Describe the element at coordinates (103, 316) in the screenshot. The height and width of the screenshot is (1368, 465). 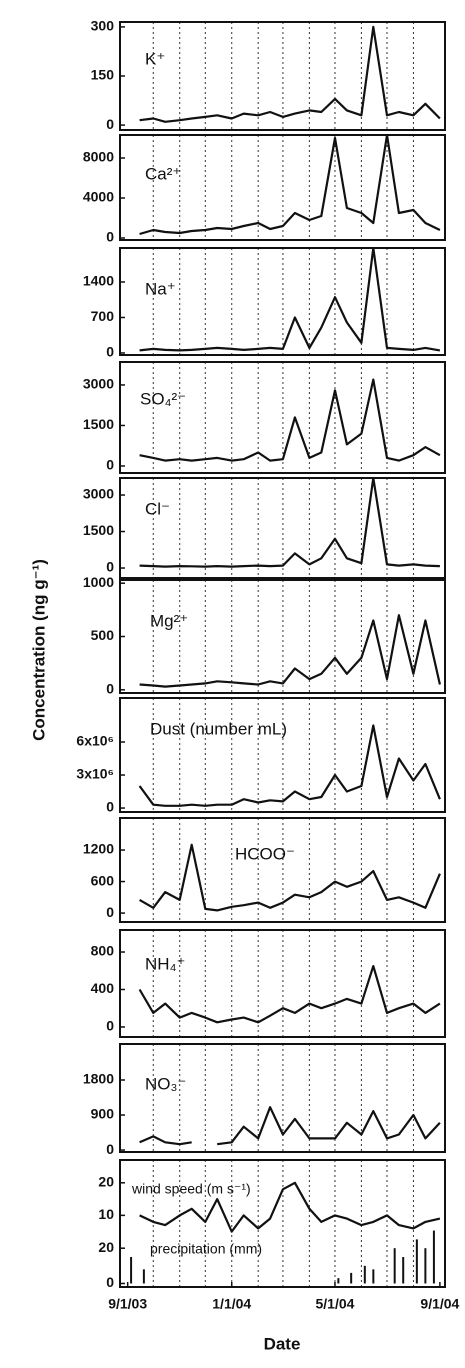
I see `y-tick-label: 700` at that location.